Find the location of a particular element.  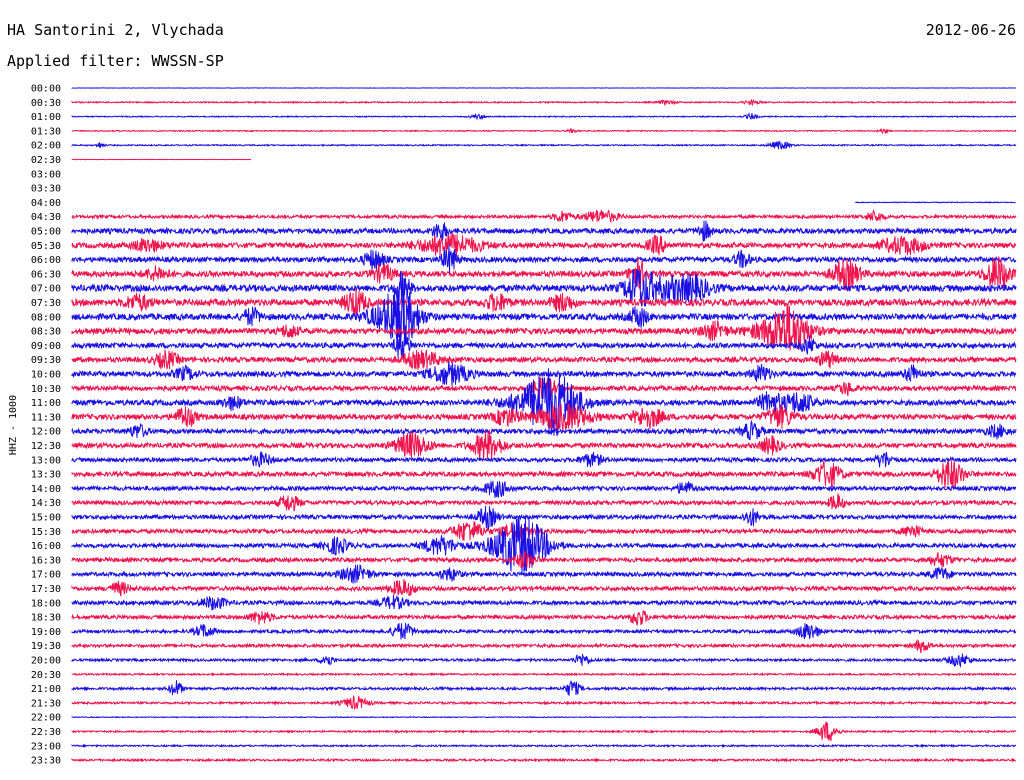

time-tick-1730: 17:30 is located at coordinates (46, 589).